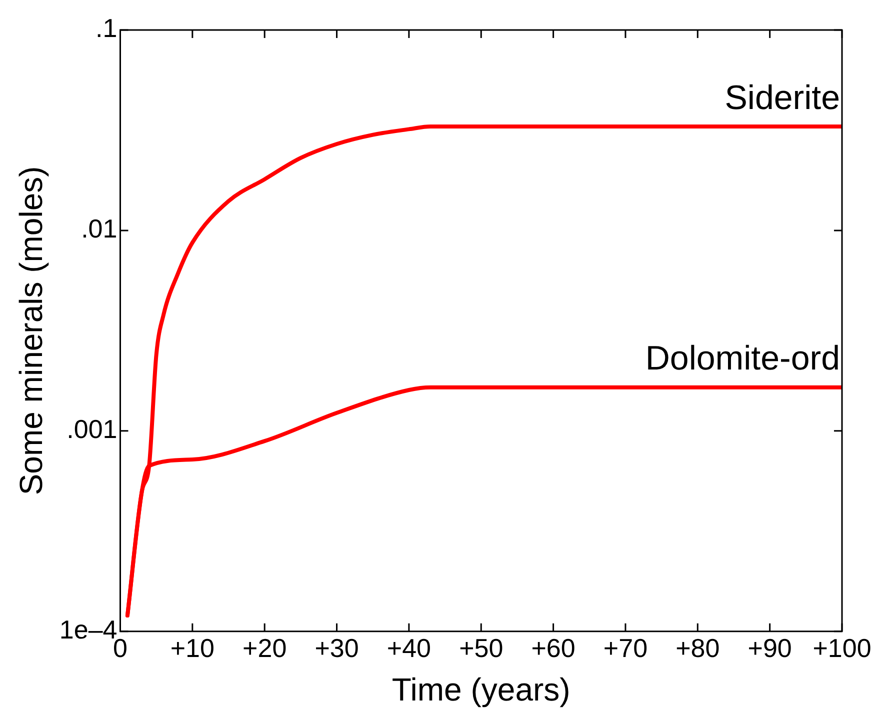 The height and width of the screenshot is (720, 882). I want to click on x-tick-label: +40, so click(408, 648).